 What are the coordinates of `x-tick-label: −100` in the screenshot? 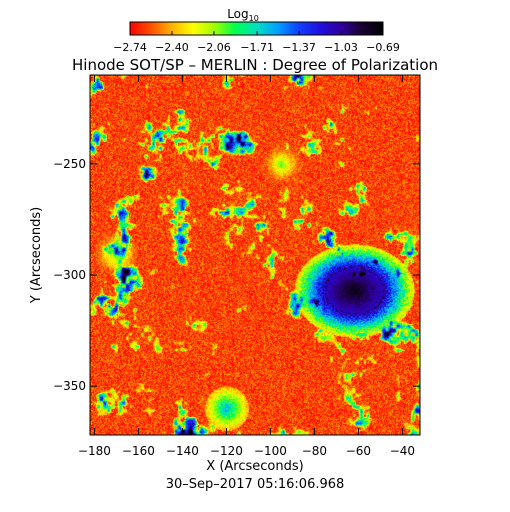 It's located at (270, 451).